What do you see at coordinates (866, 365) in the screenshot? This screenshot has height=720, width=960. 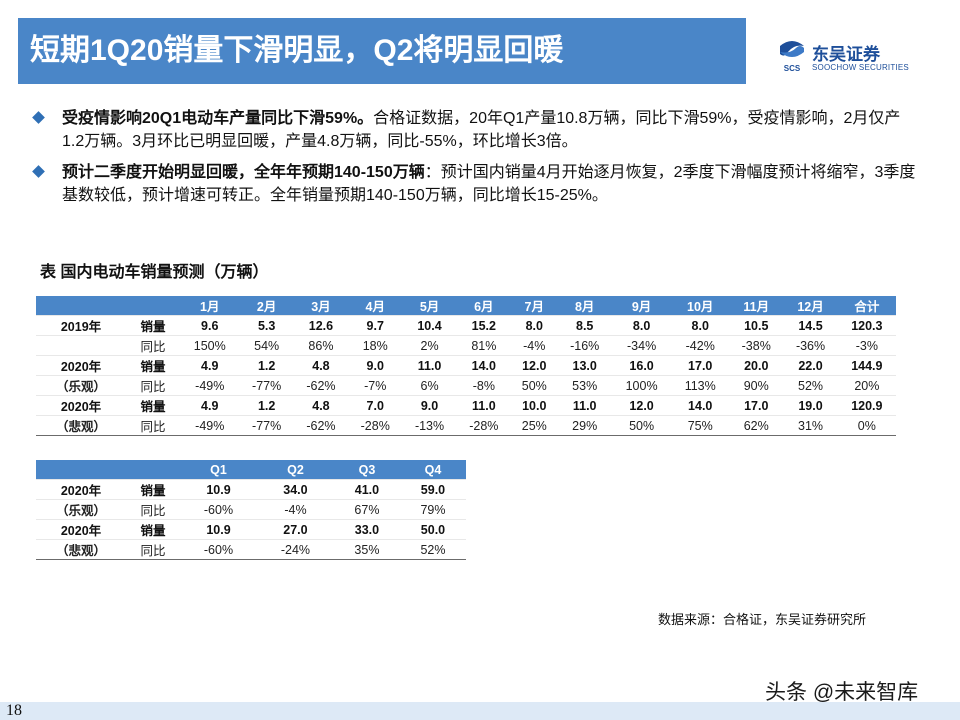 I see `sales-cell: 144.9` at bounding box center [866, 365].